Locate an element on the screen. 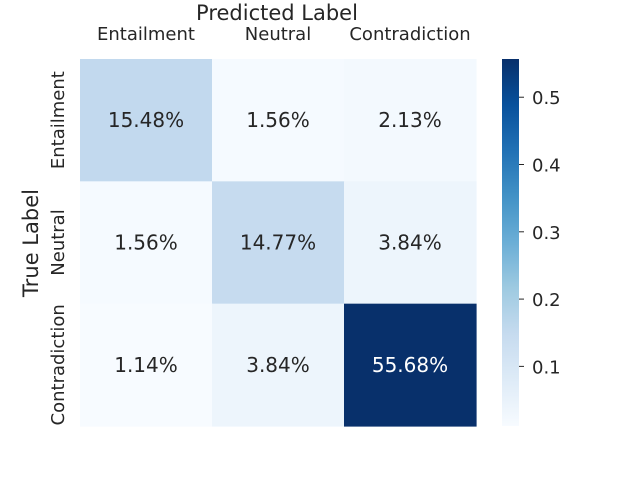  x-tick-labels: Entailment Neutral Contradiction is located at coordinates (284, 34).